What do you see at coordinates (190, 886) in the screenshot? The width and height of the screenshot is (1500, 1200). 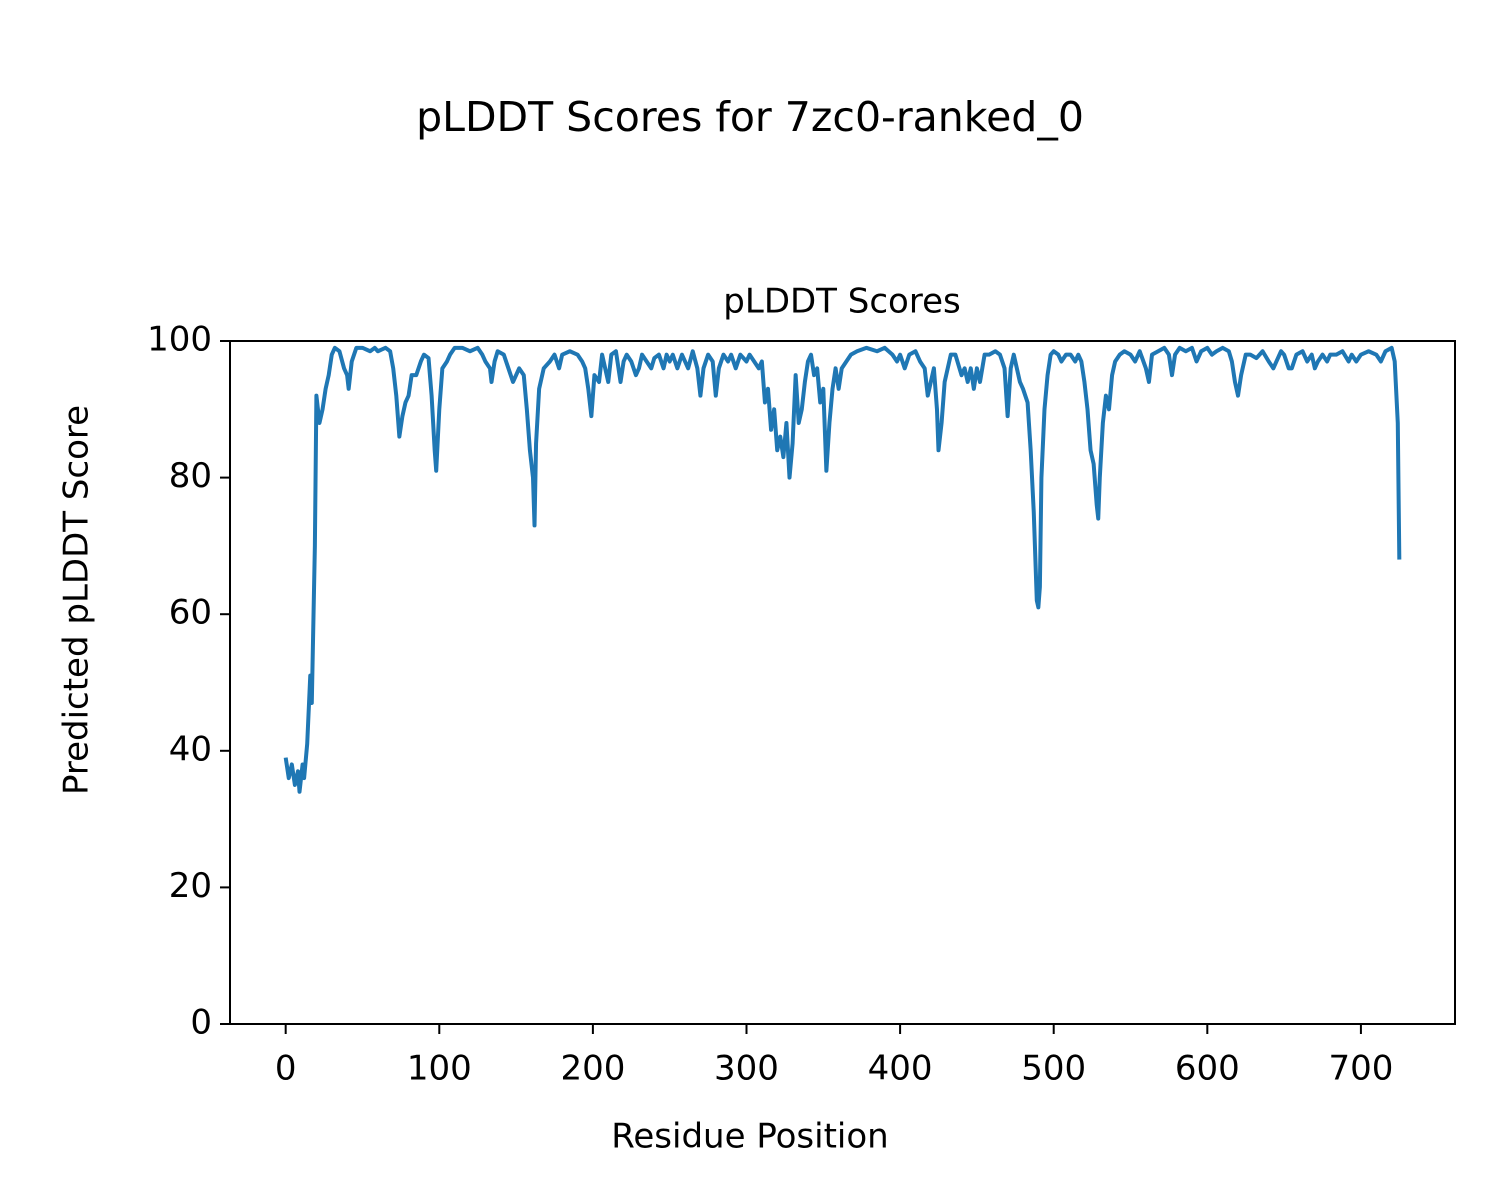 I see `y-tick-label: 20` at bounding box center [190, 886].